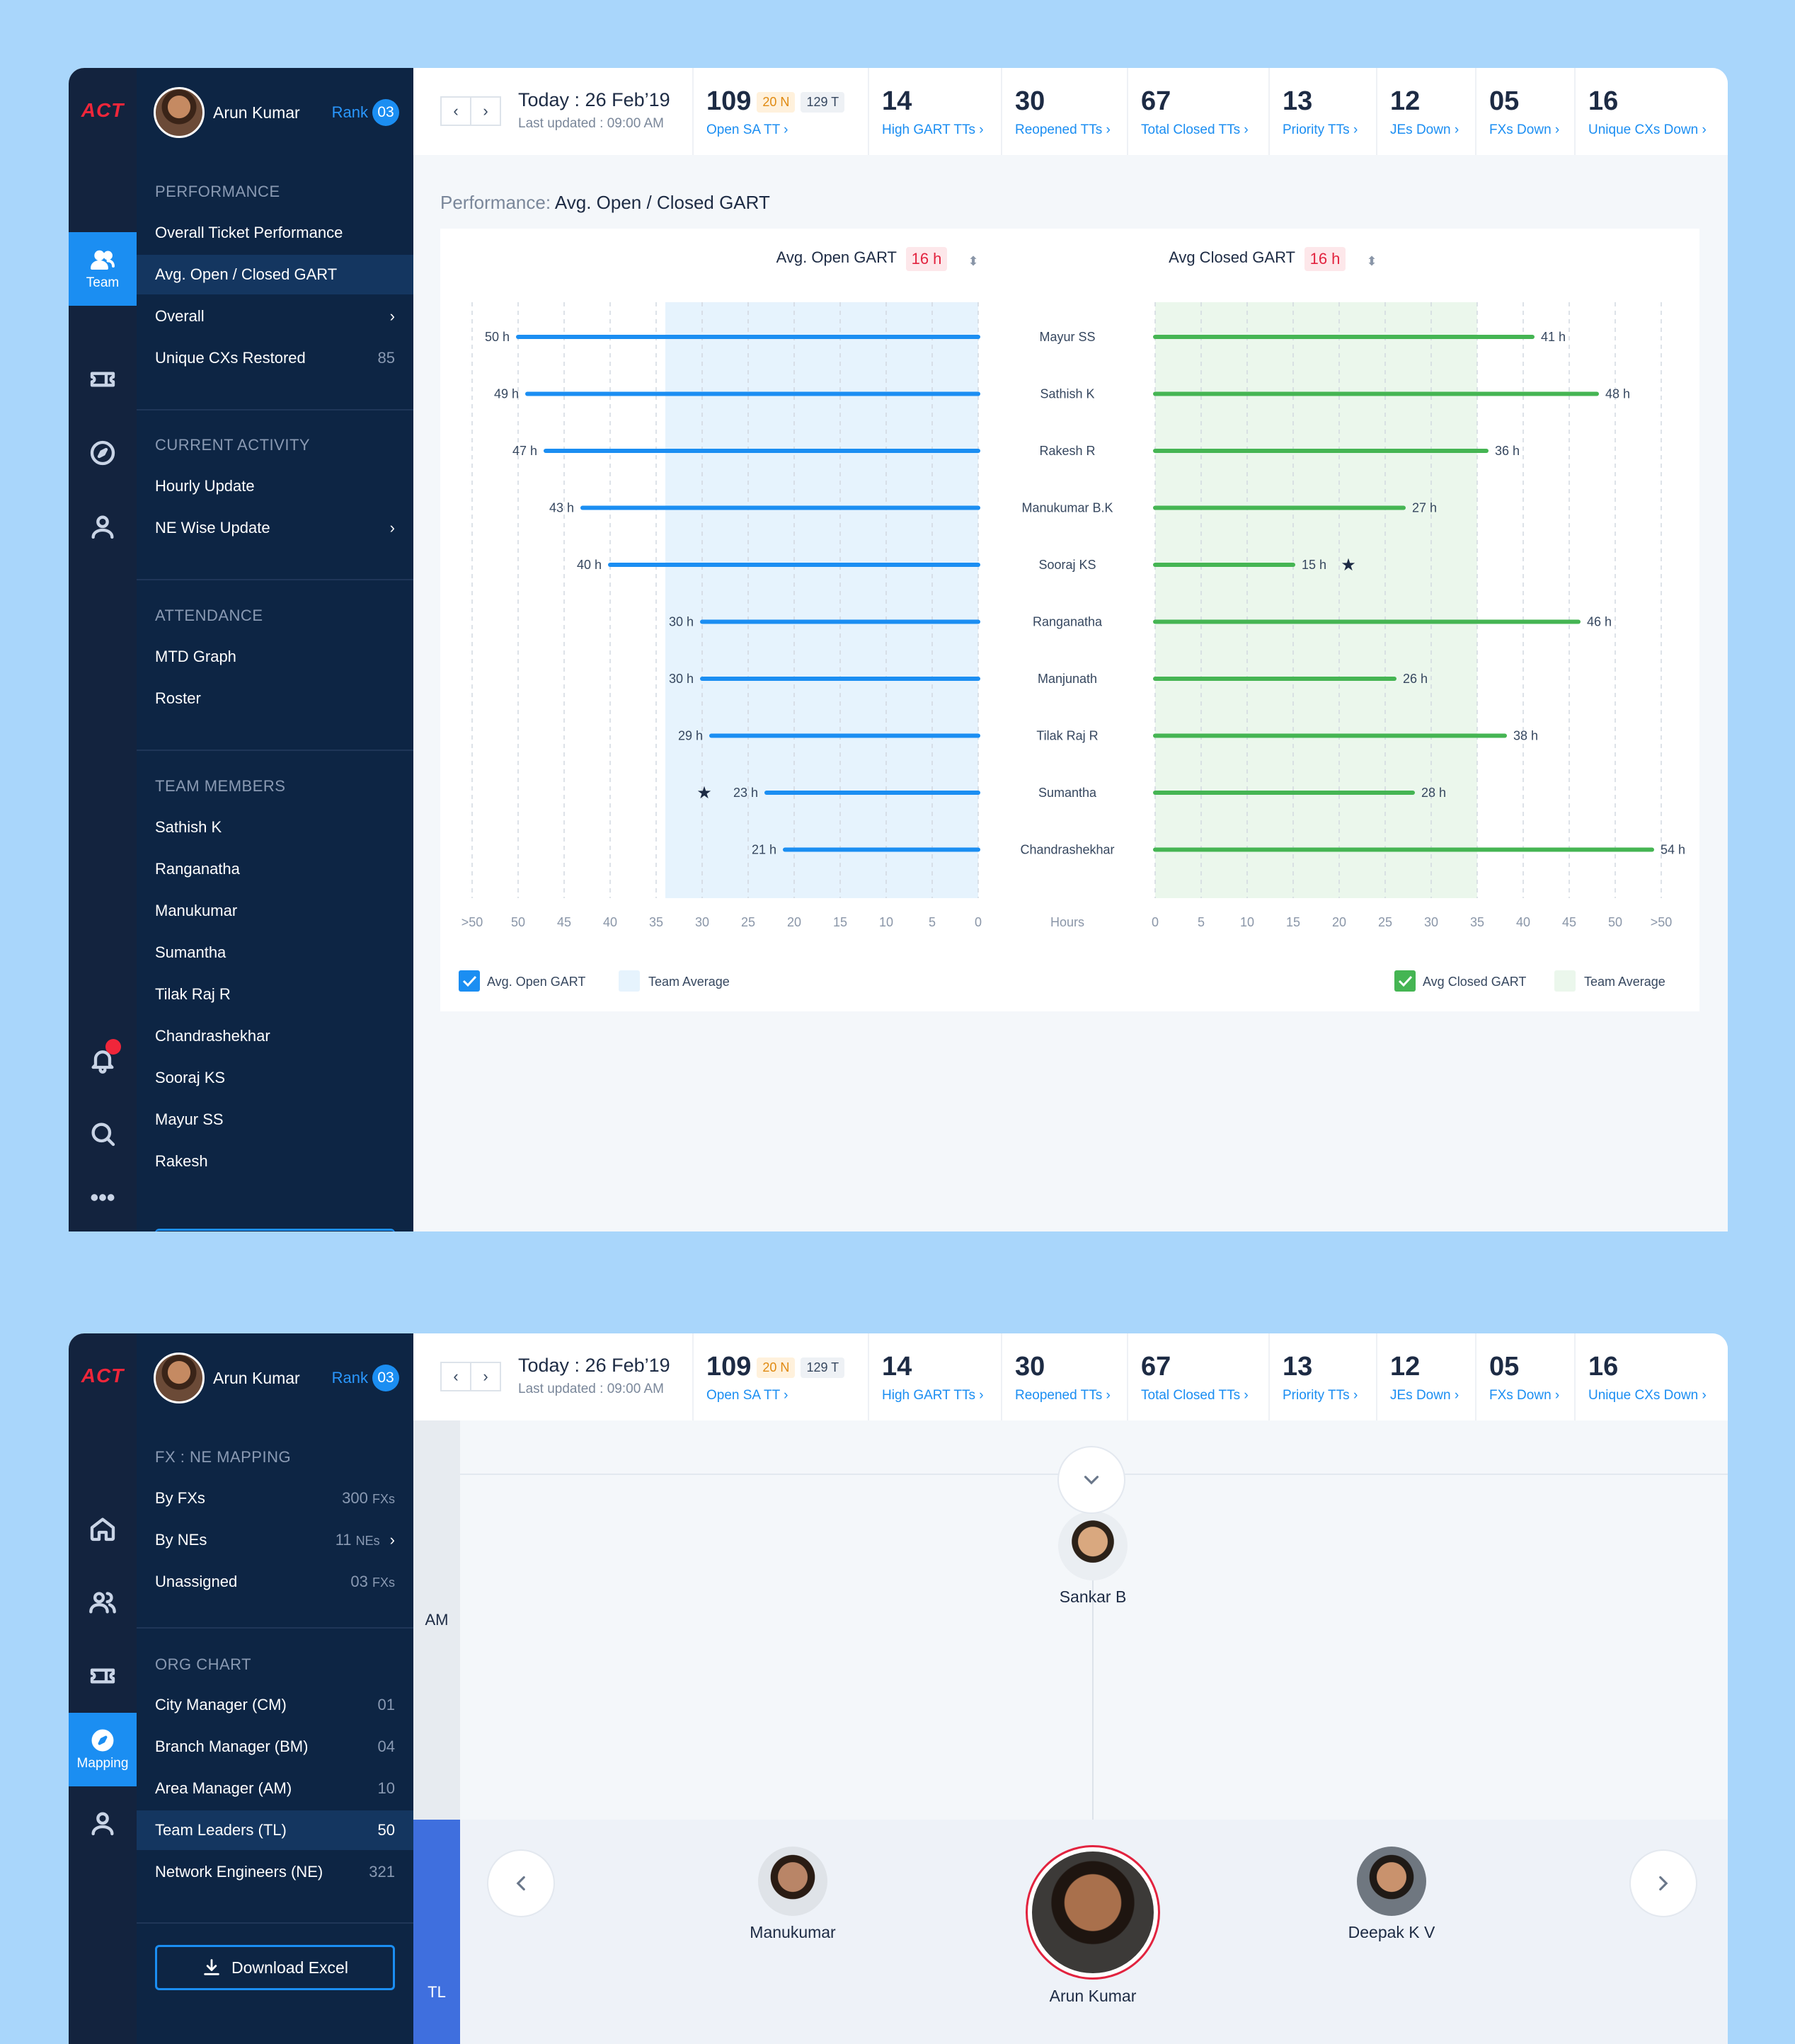  Describe the element at coordinates (103, 1197) in the screenshot. I see `rail-more` at that location.